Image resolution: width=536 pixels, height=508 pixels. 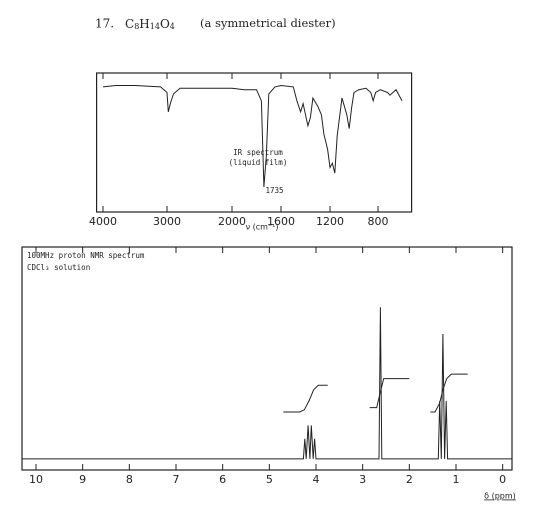 I want to click on x-tick-label: 0, so click(x=502, y=479).